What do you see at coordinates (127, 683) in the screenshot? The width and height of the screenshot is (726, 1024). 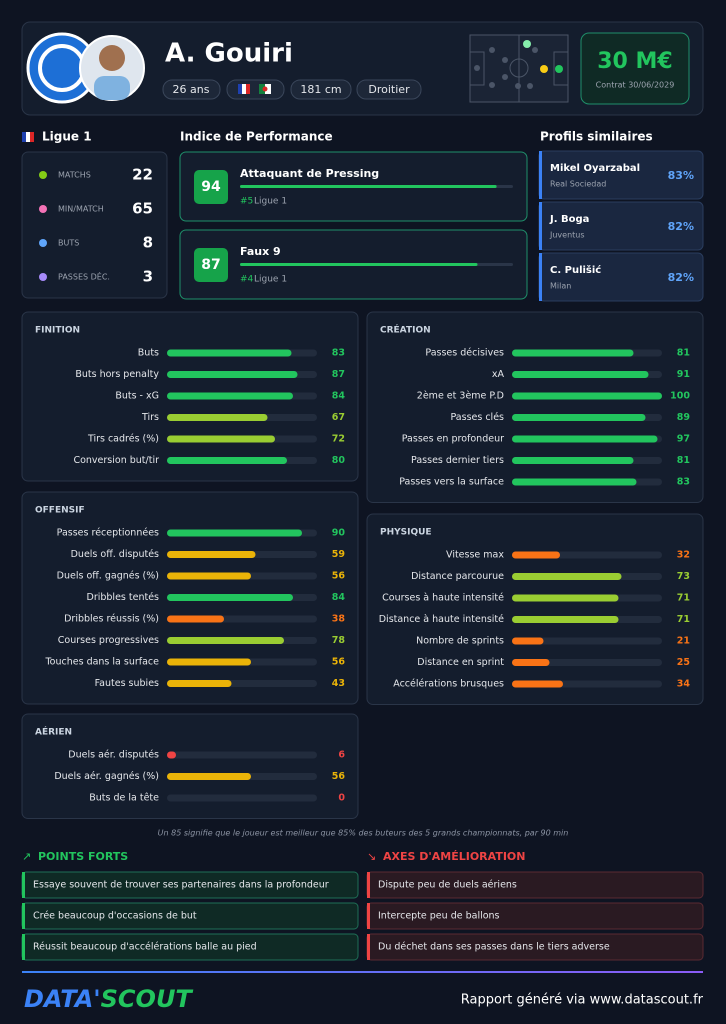 I see `metric-label: Fautes subies` at bounding box center [127, 683].